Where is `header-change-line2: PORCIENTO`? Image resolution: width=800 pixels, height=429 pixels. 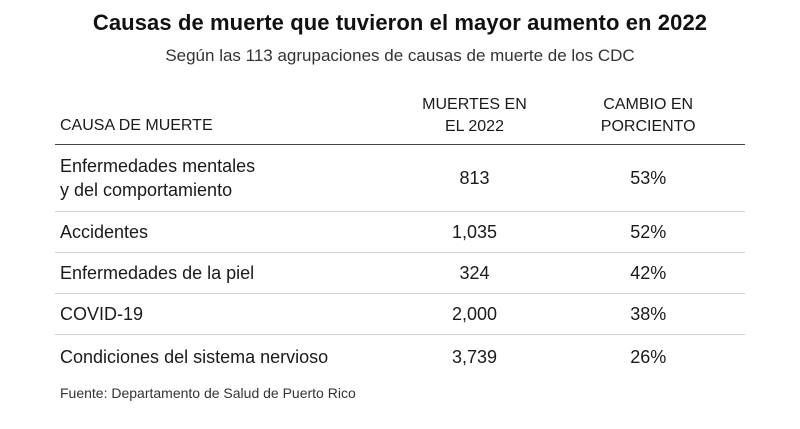
header-change-line2: PORCIENTO is located at coordinates (648, 126).